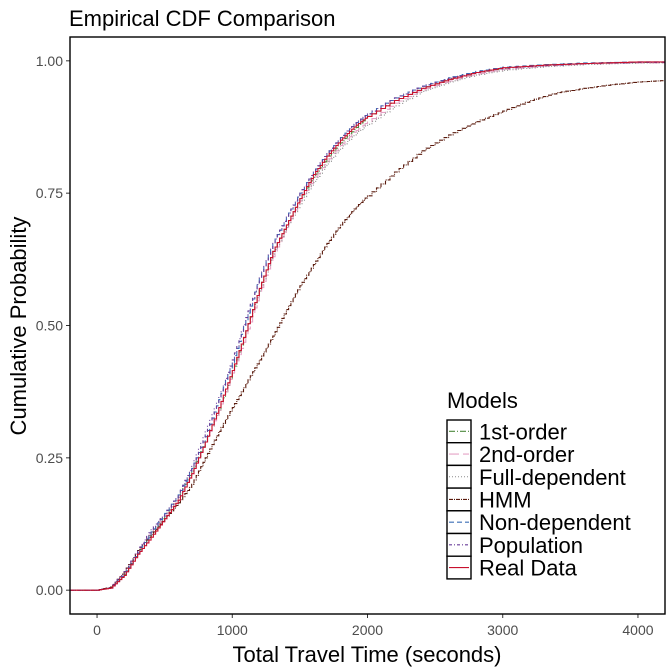 This screenshot has height=672, width=672. What do you see at coordinates (49, 326) in the screenshot?
I see `y-tick-label: 0.50` at bounding box center [49, 326].